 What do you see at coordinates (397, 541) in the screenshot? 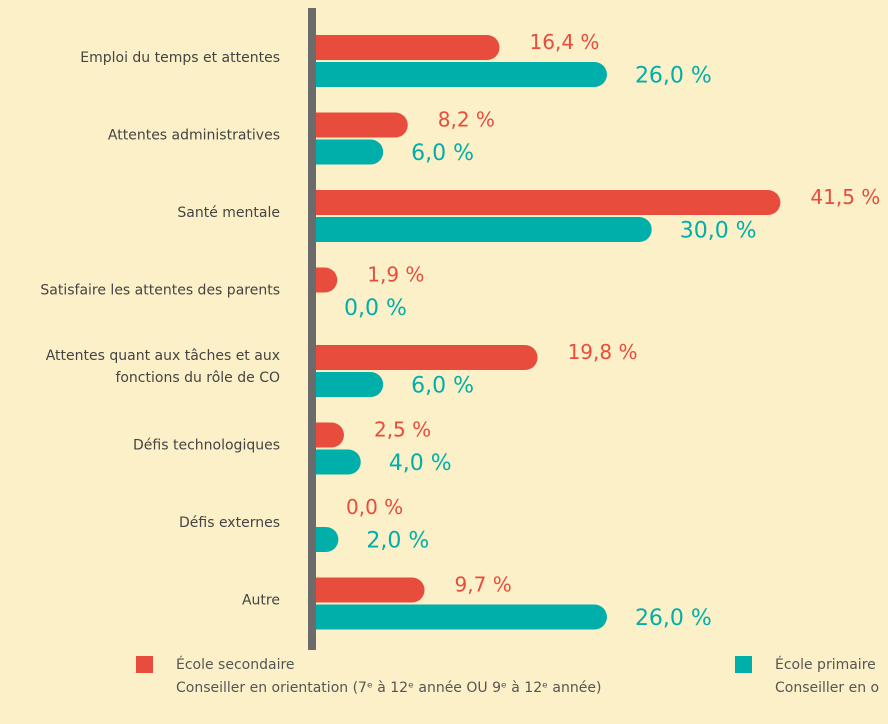
I see `data-label: 2,0 %` at bounding box center [397, 541].